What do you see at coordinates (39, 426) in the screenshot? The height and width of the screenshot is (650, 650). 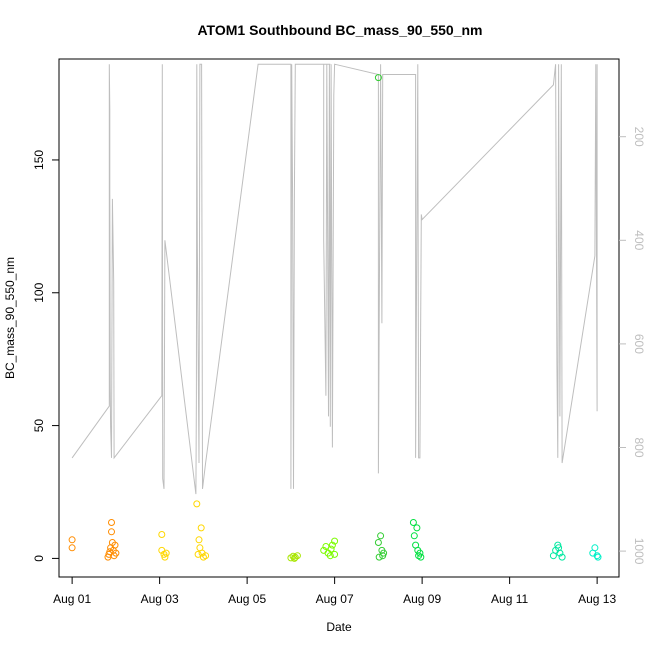 I see `y-tick-label: 50` at bounding box center [39, 426].